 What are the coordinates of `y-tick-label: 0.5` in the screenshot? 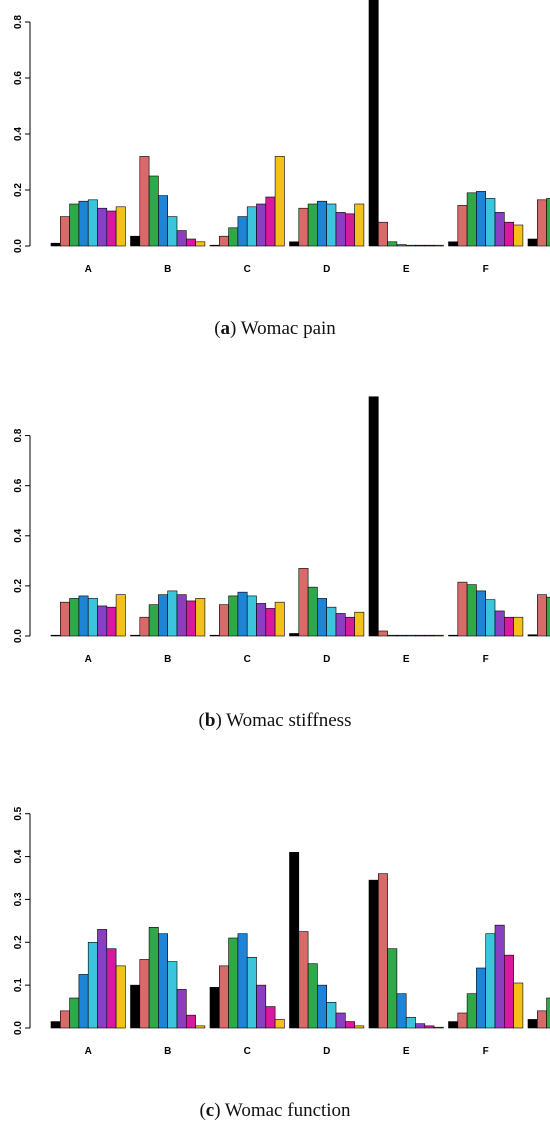 It's located at (18, 813).